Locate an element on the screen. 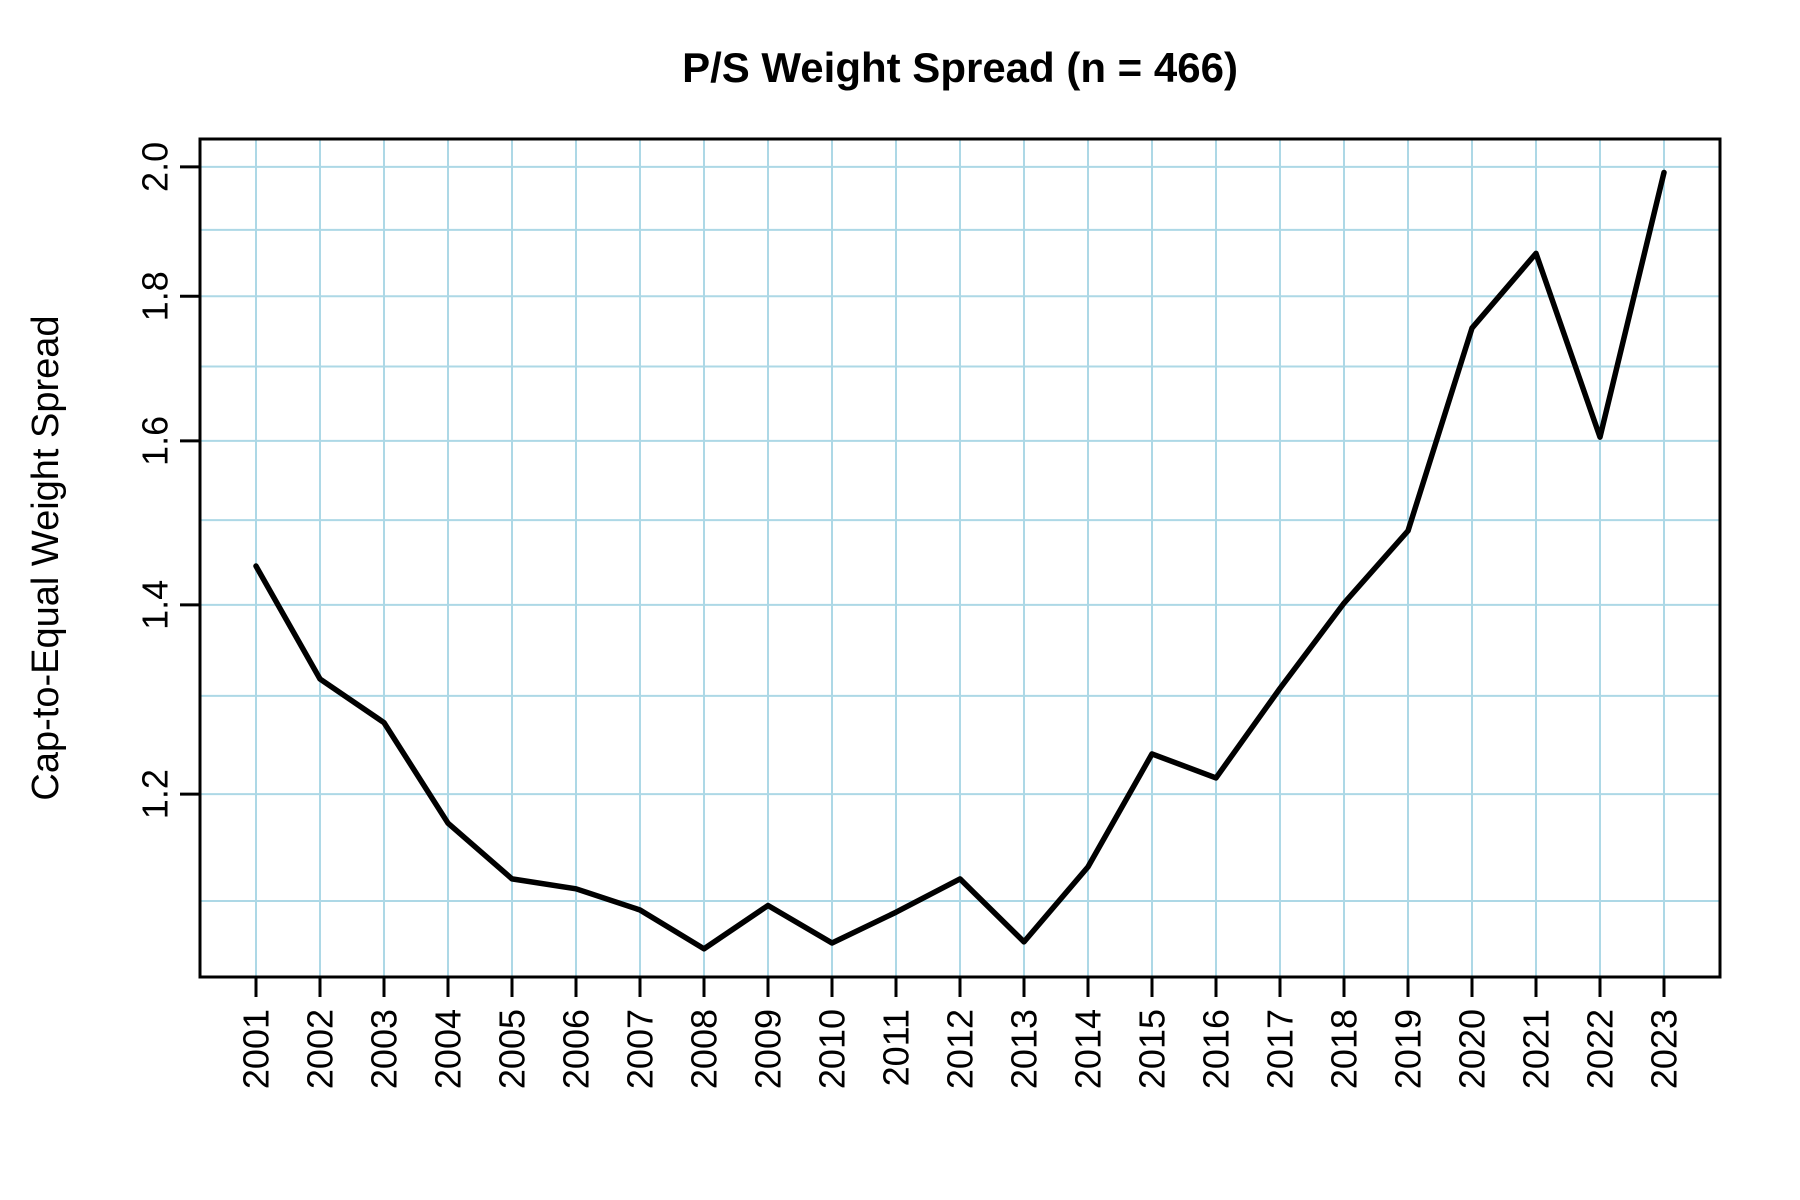 Image resolution: width=1800 pixels, height=1200 pixels. x-tick-label: 2012 is located at coordinates (960, 1049).